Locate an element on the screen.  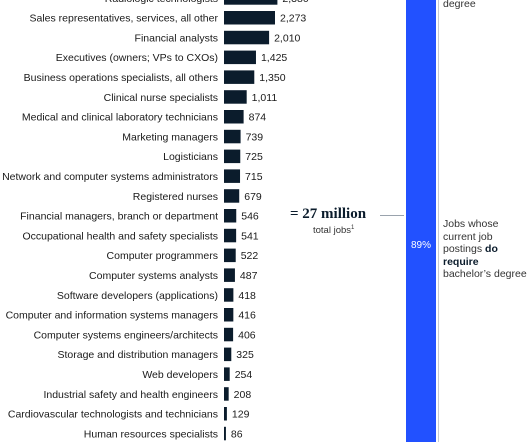
value-label: 546 is located at coordinates (250, 217).